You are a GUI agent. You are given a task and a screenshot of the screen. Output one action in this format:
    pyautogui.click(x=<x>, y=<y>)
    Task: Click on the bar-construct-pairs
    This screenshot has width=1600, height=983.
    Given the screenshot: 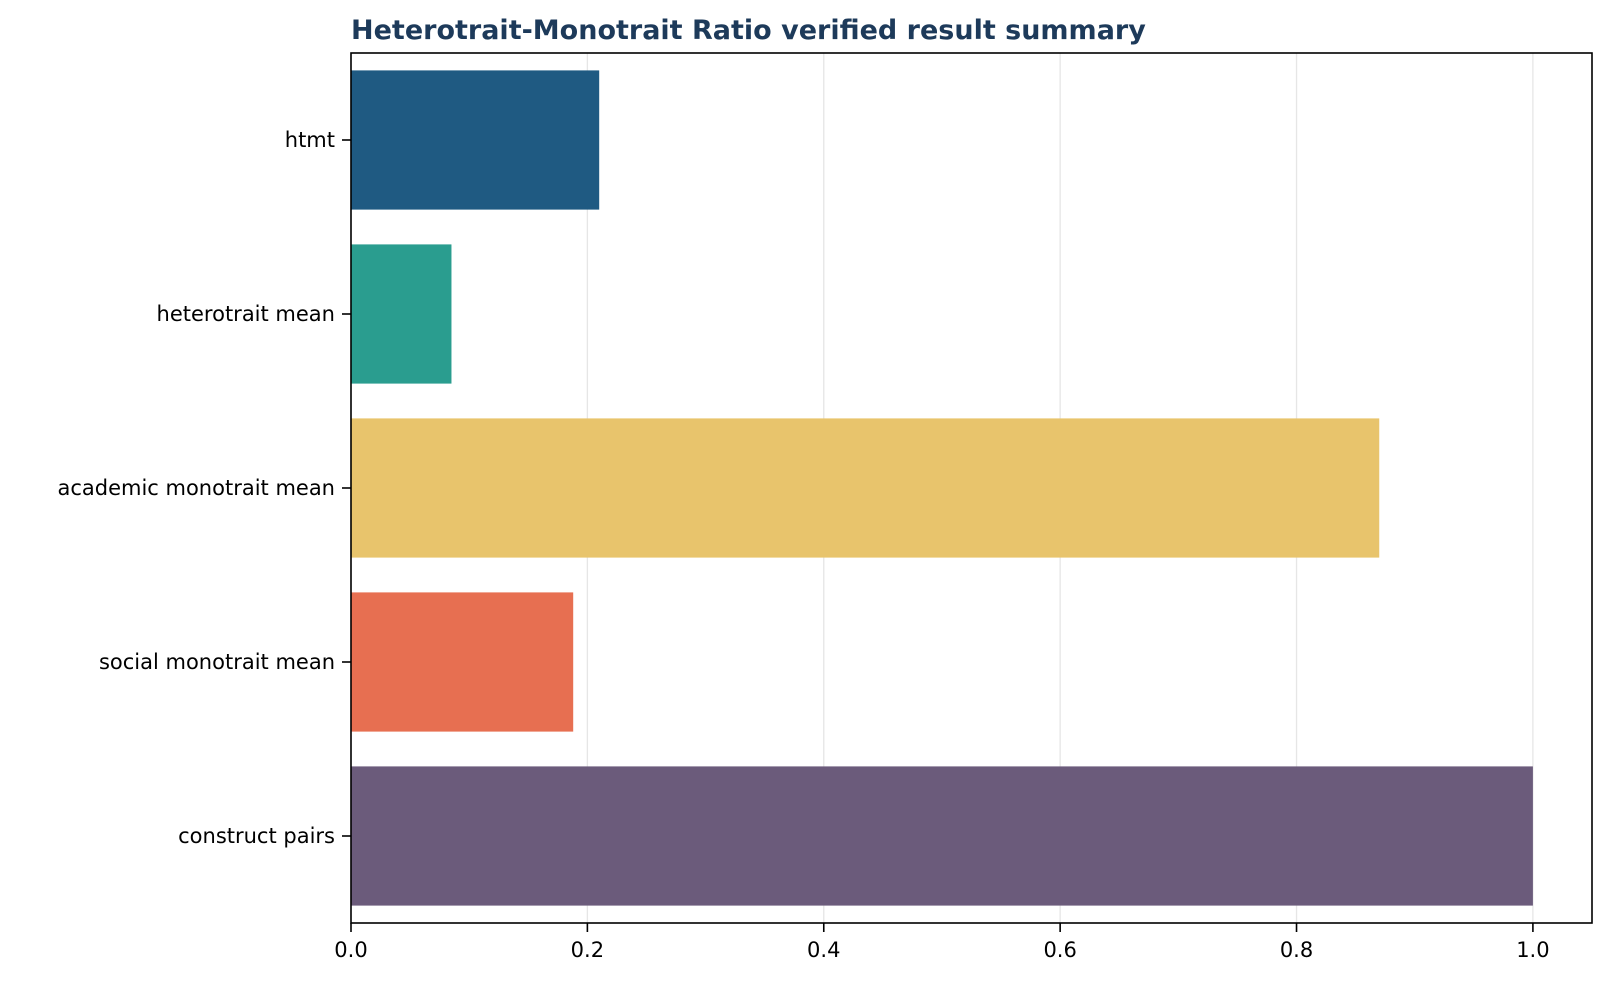 What is the action you would take?
    pyautogui.click(x=942, y=836)
    